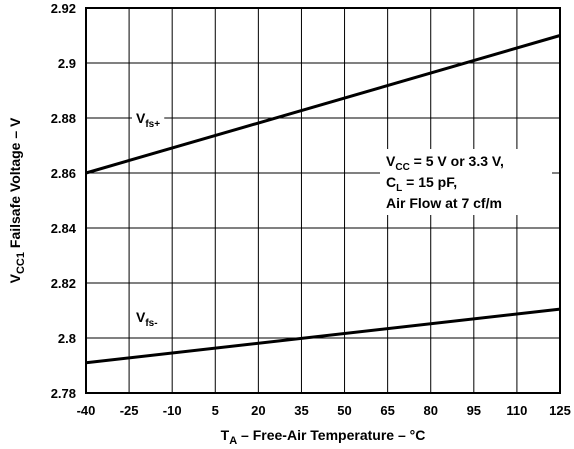 This screenshot has width=574, height=449. I want to click on y-axis-title: VCC1 Failsafe Voltage – V, so click(17, 200).